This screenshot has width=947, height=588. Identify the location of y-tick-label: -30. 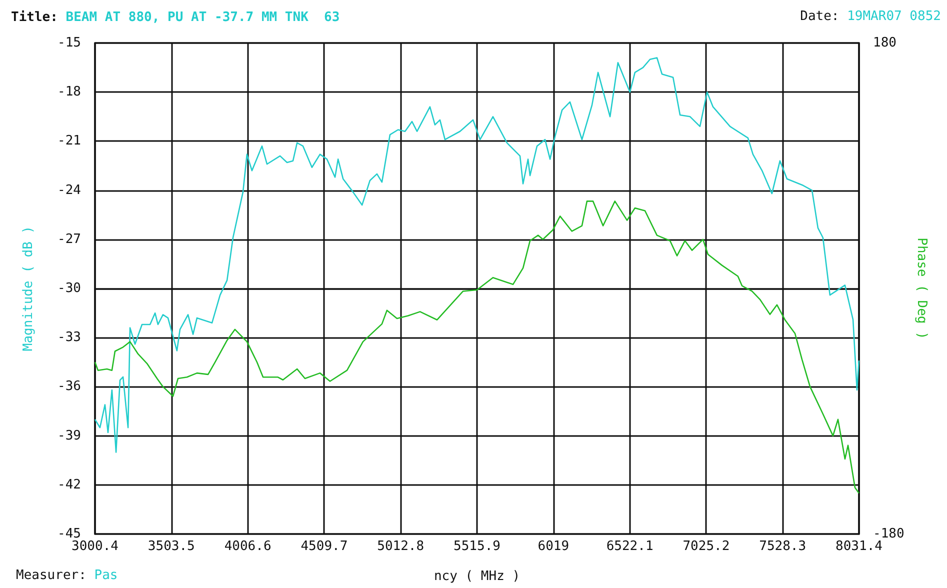
(69, 288).